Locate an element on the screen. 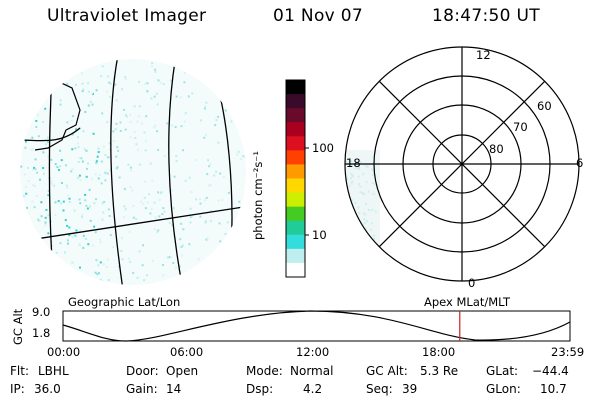 Image resolution: width=600 pixels, height=400 pixels. altitude-ylabel: GC Alt is located at coordinates (18, 326).